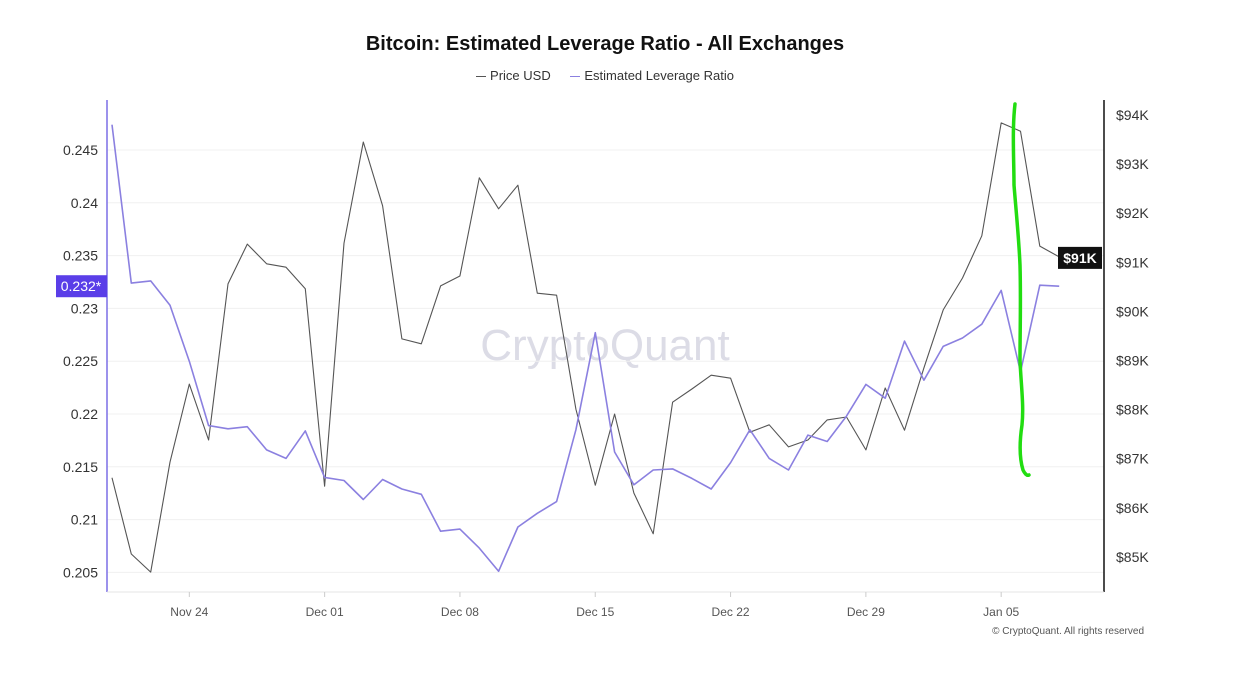 The width and height of the screenshot is (1256, 676). Describe the element at coordinates (731, 612) in the screenshot. I see `x-tick-label: Dec 22` at that location.